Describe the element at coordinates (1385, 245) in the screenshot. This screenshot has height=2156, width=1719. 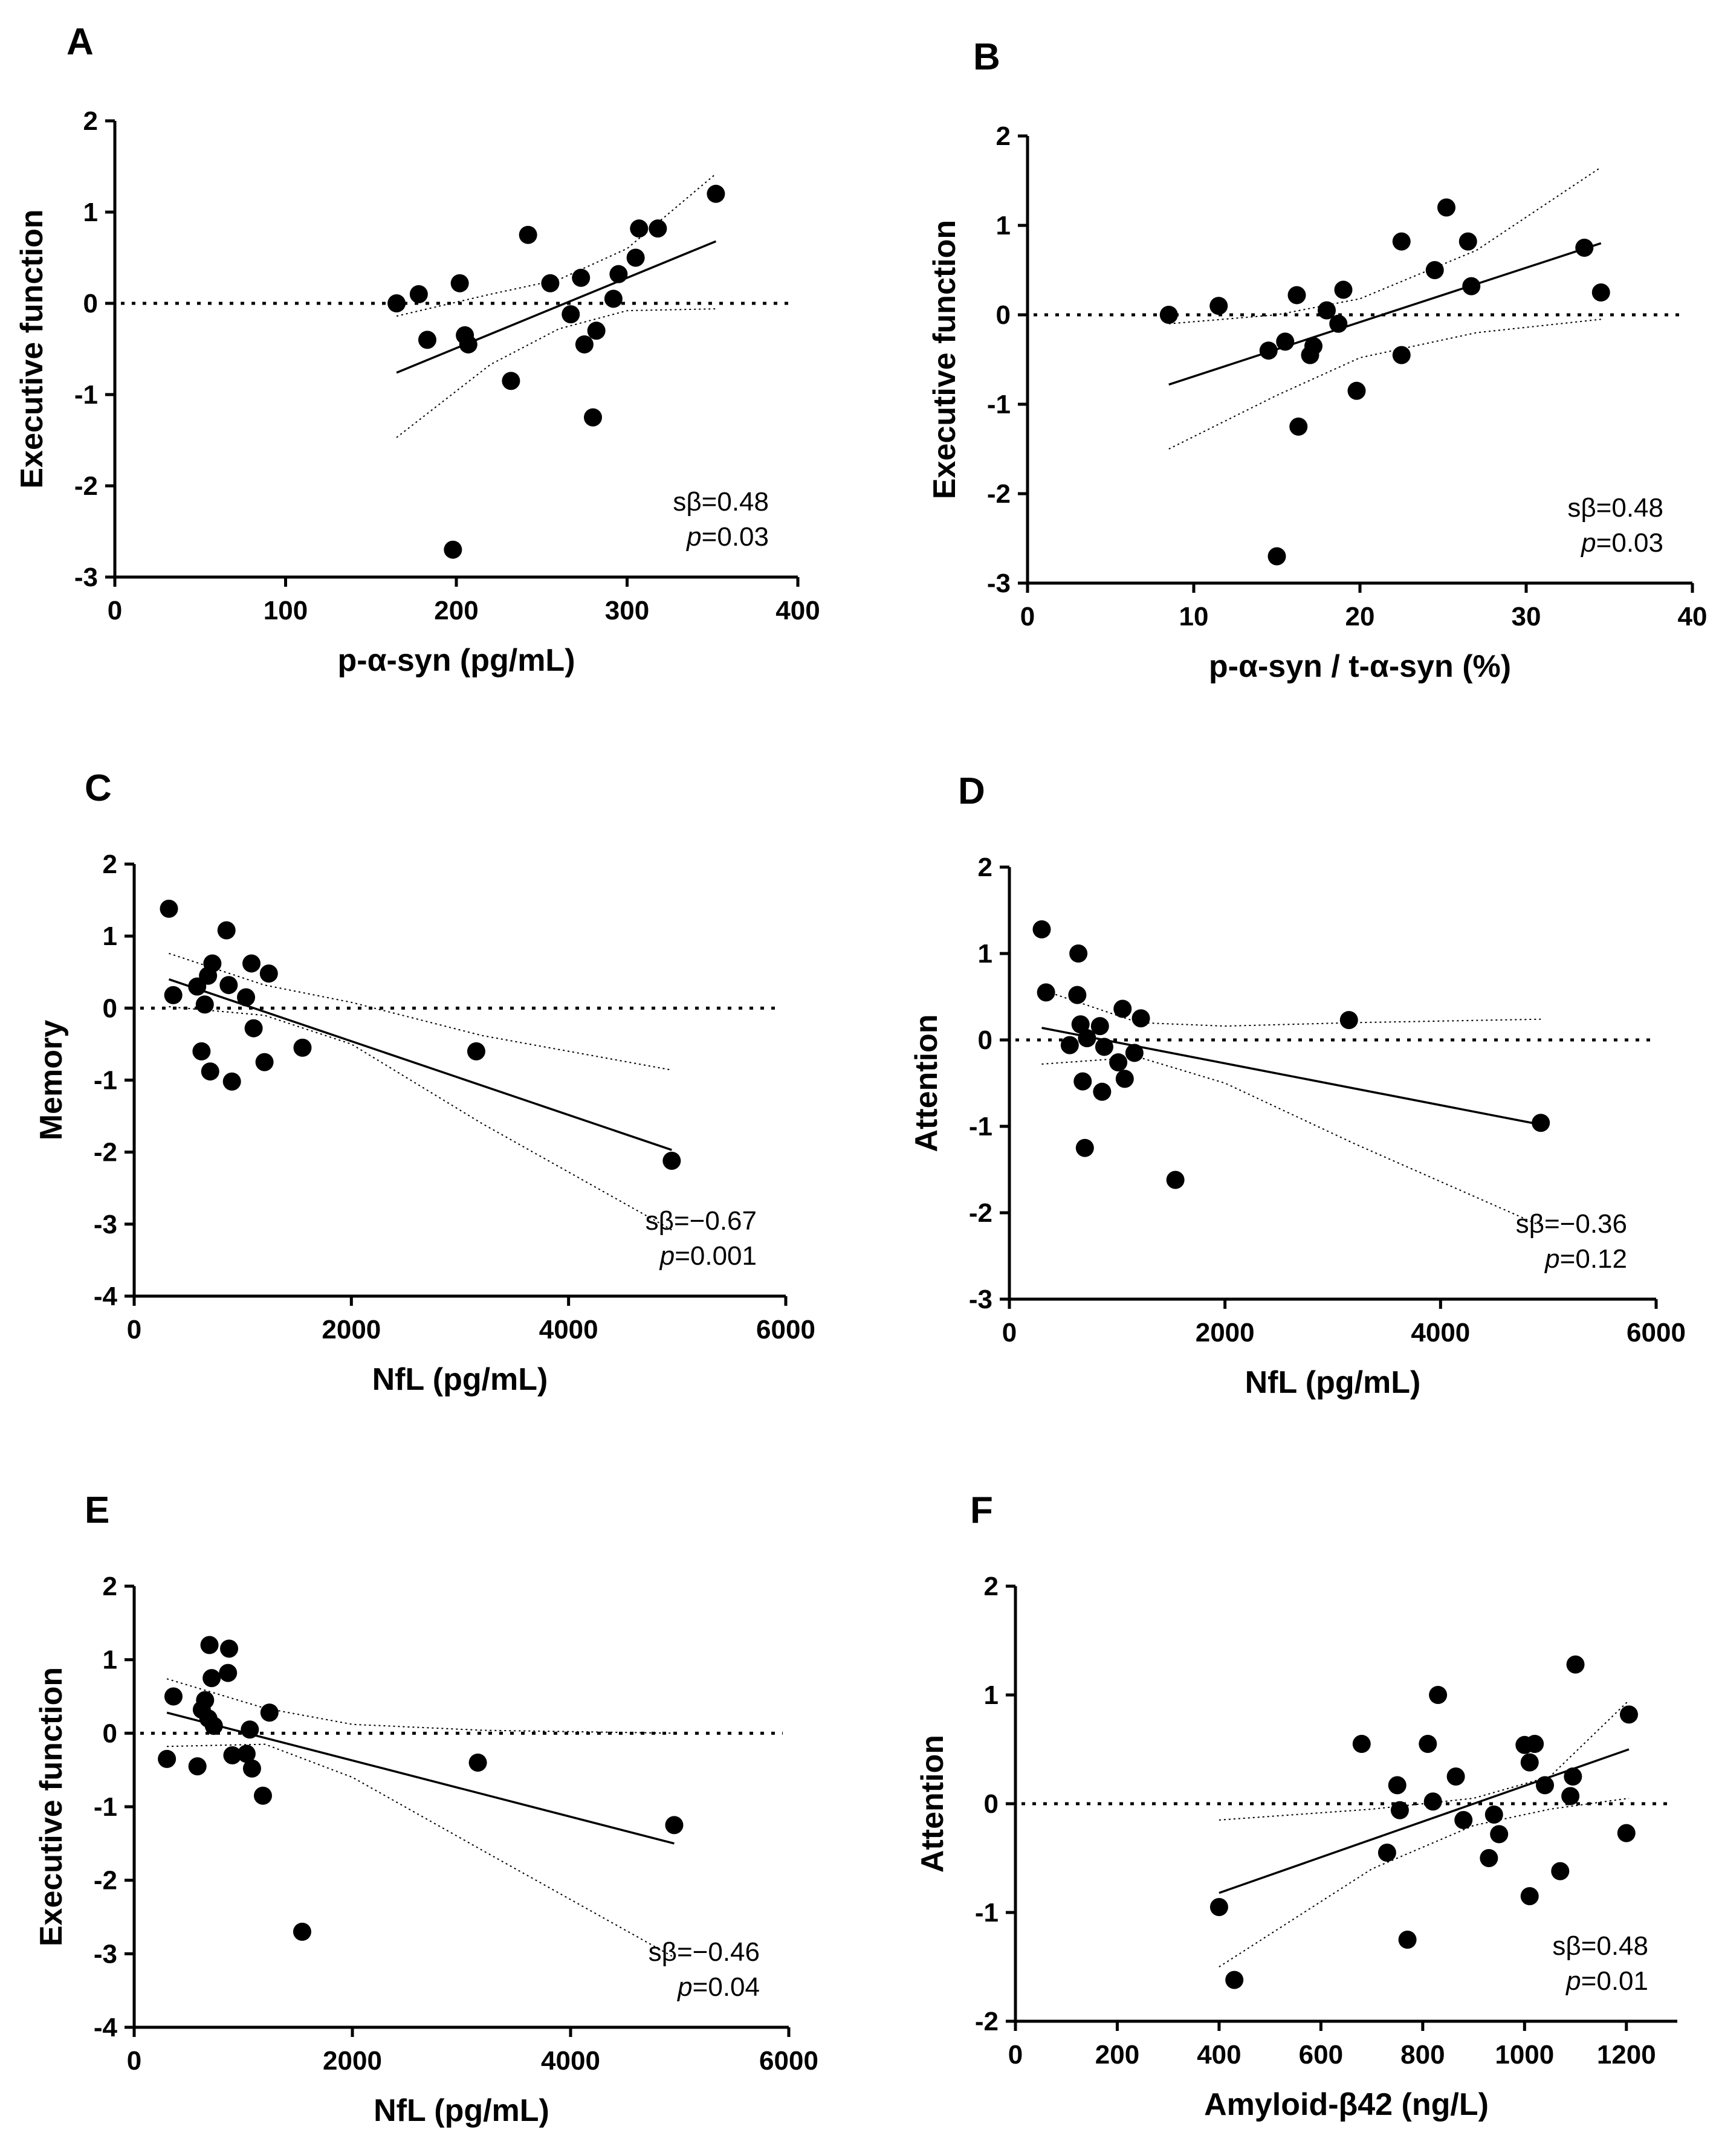
I see `panel-b-ci-upper` at that location.